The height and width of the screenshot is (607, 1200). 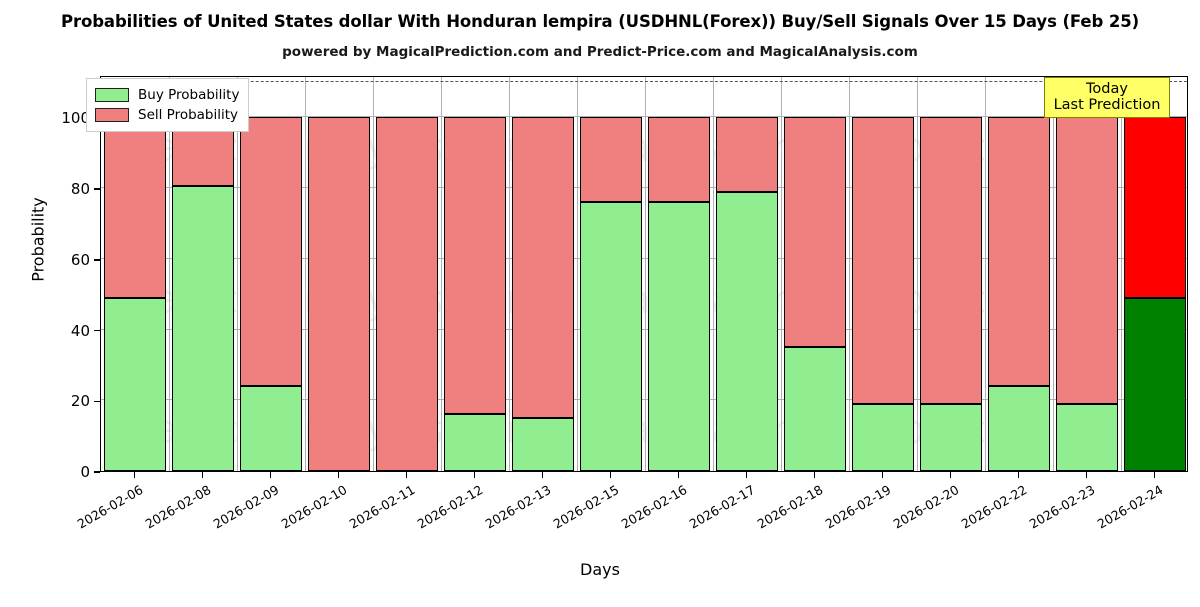 What do you see at coordinates (75, 118) in the screenshot?
I see `y-tick-label: 100` at bounding box center [75, 118].